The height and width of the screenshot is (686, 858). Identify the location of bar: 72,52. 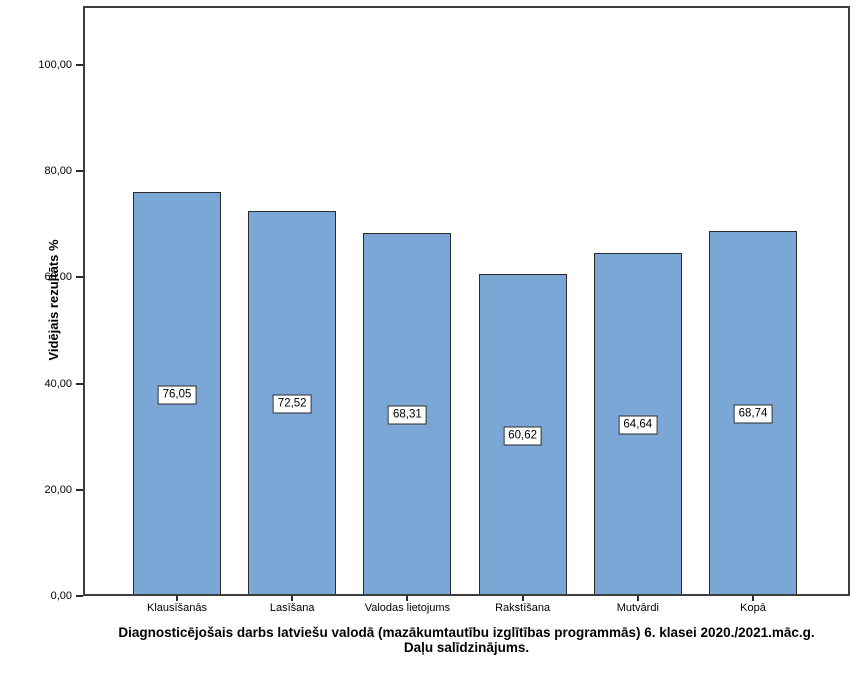
(292, 403).